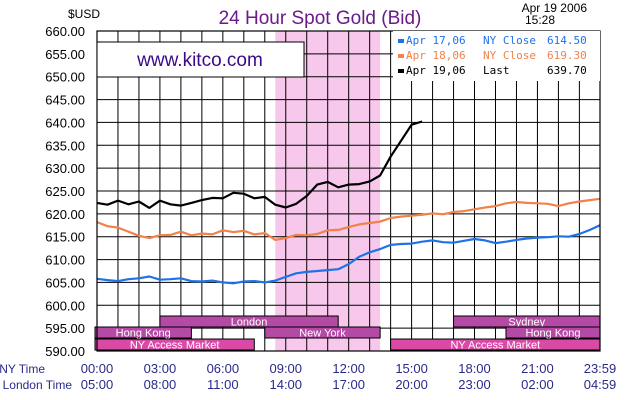 Image resolution: width=630 pixels, height=400 pixels. Describe the element at coordinates (65, 100) in the screenshot. I see `y-tick-label: 645.00` at that location.